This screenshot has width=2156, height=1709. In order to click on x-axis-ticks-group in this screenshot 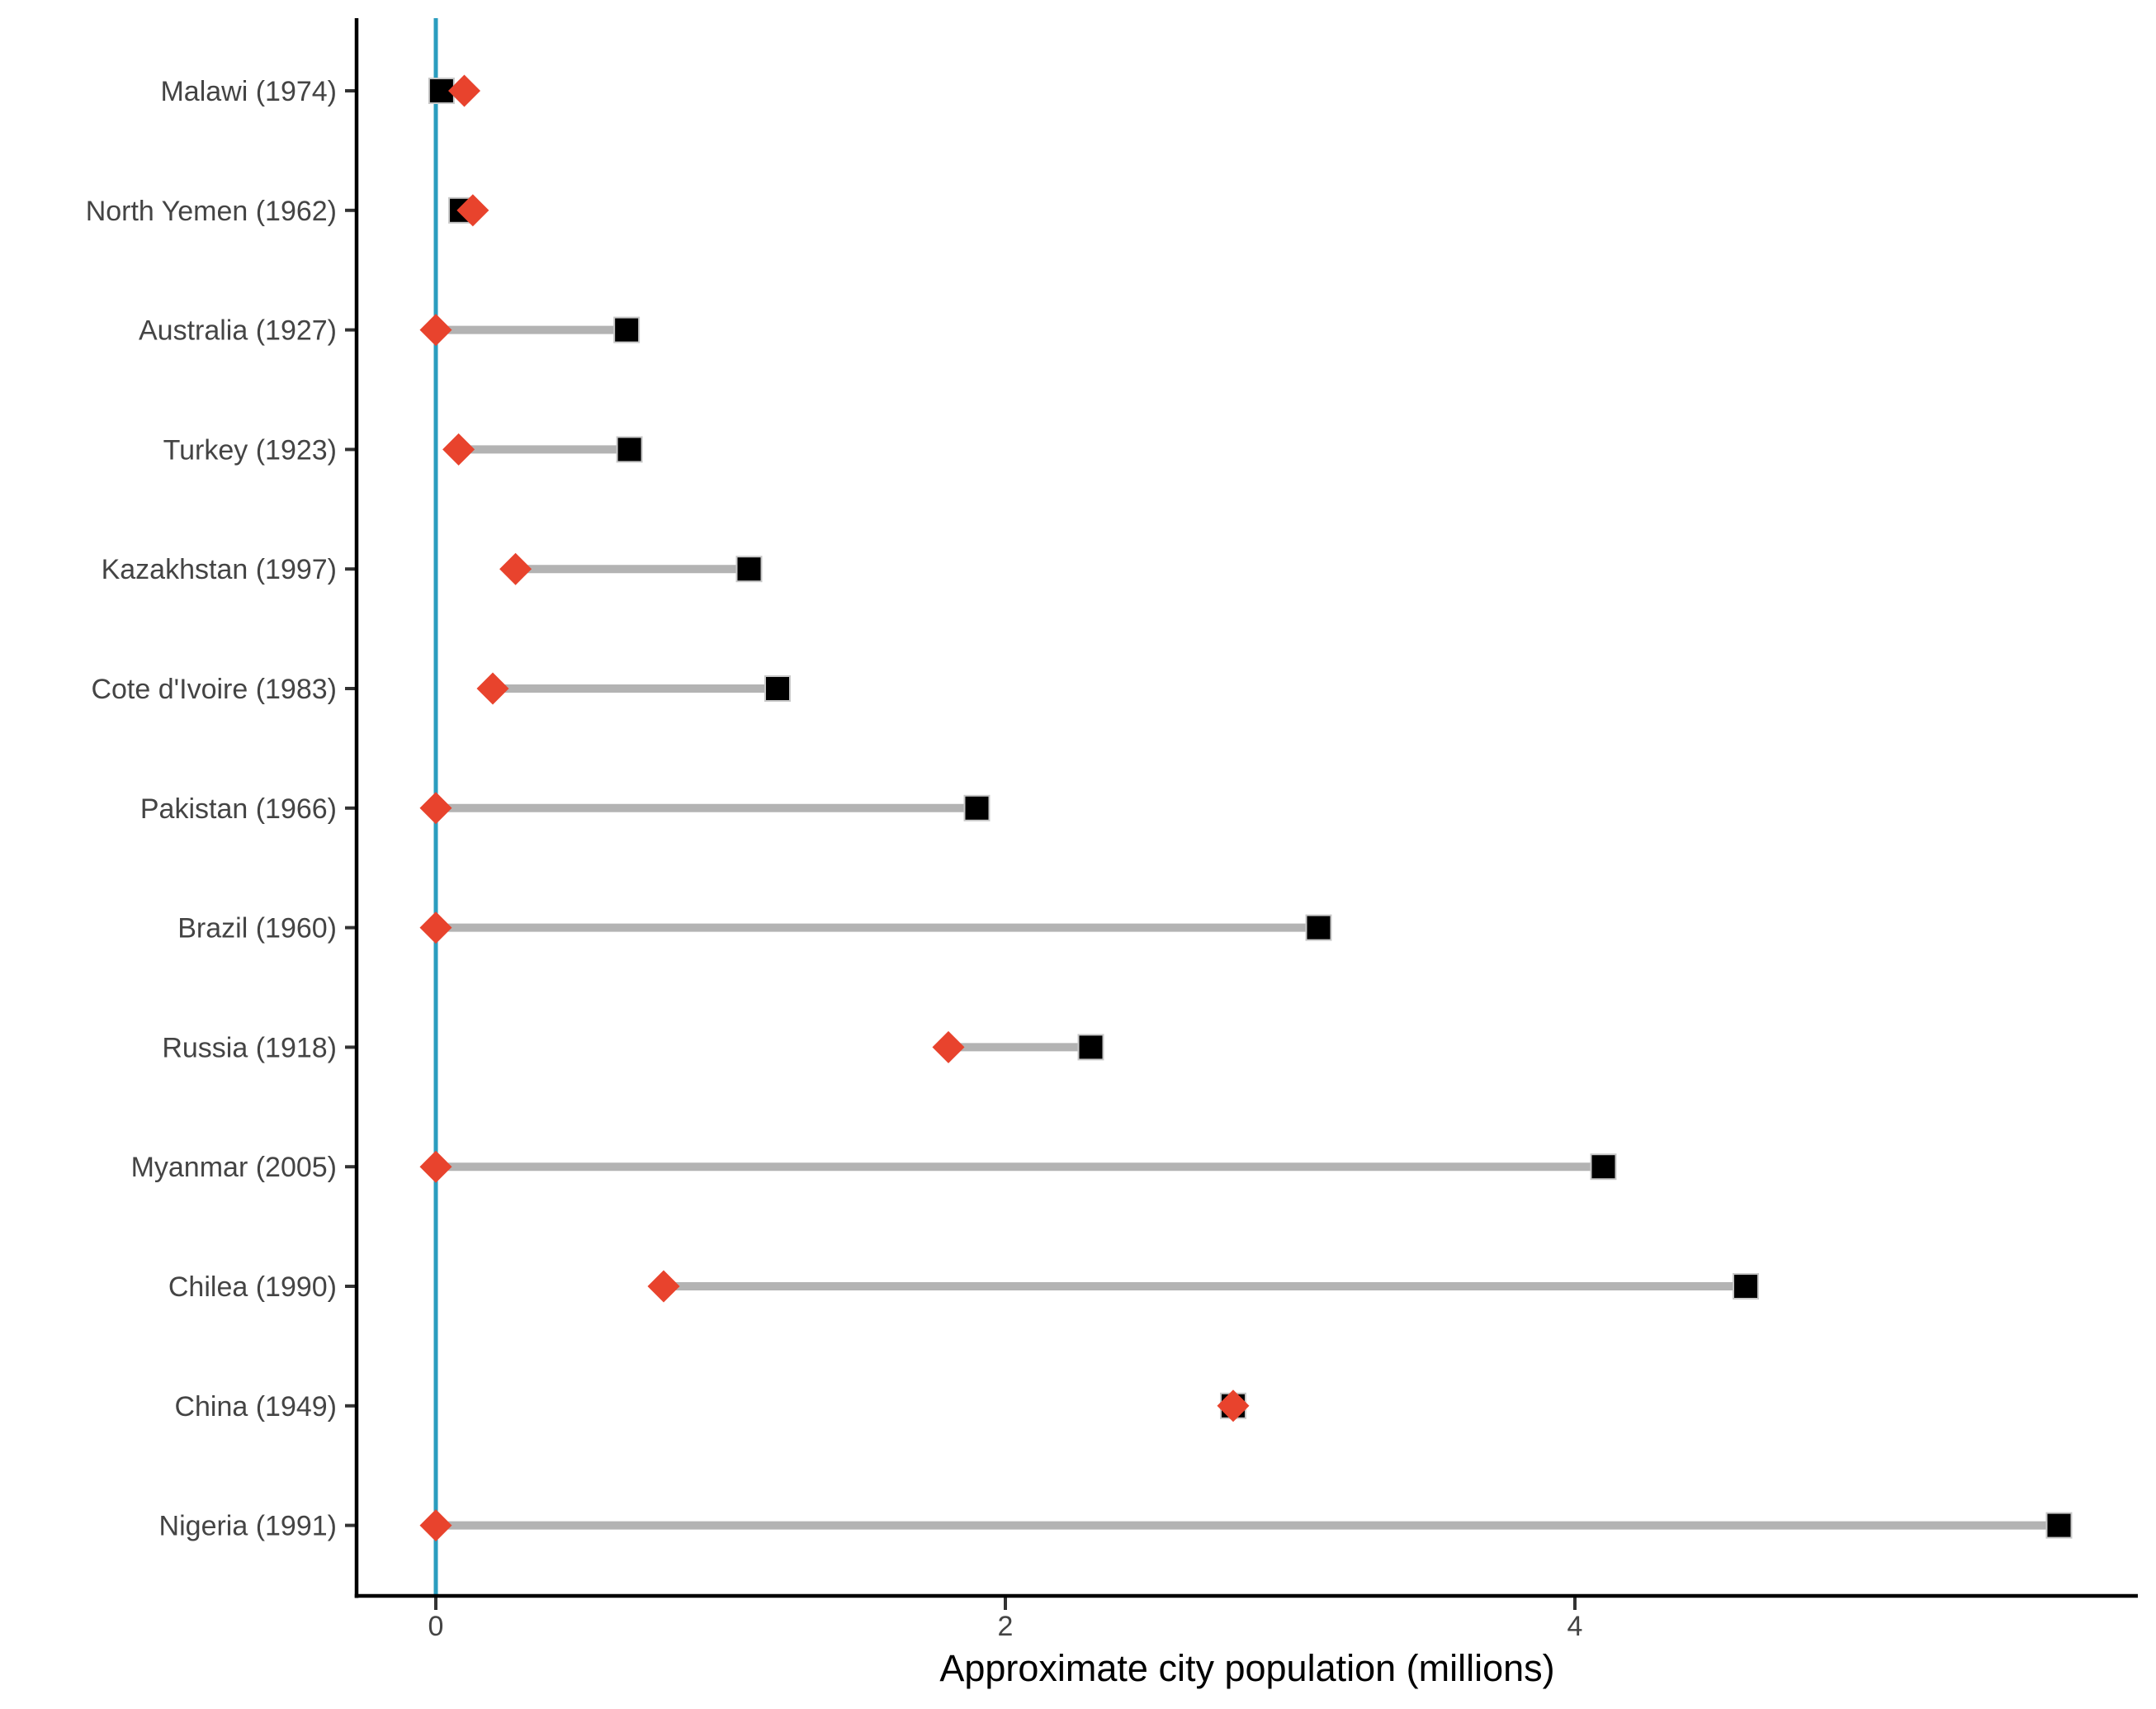, I will do `click(1005, 1604)`.